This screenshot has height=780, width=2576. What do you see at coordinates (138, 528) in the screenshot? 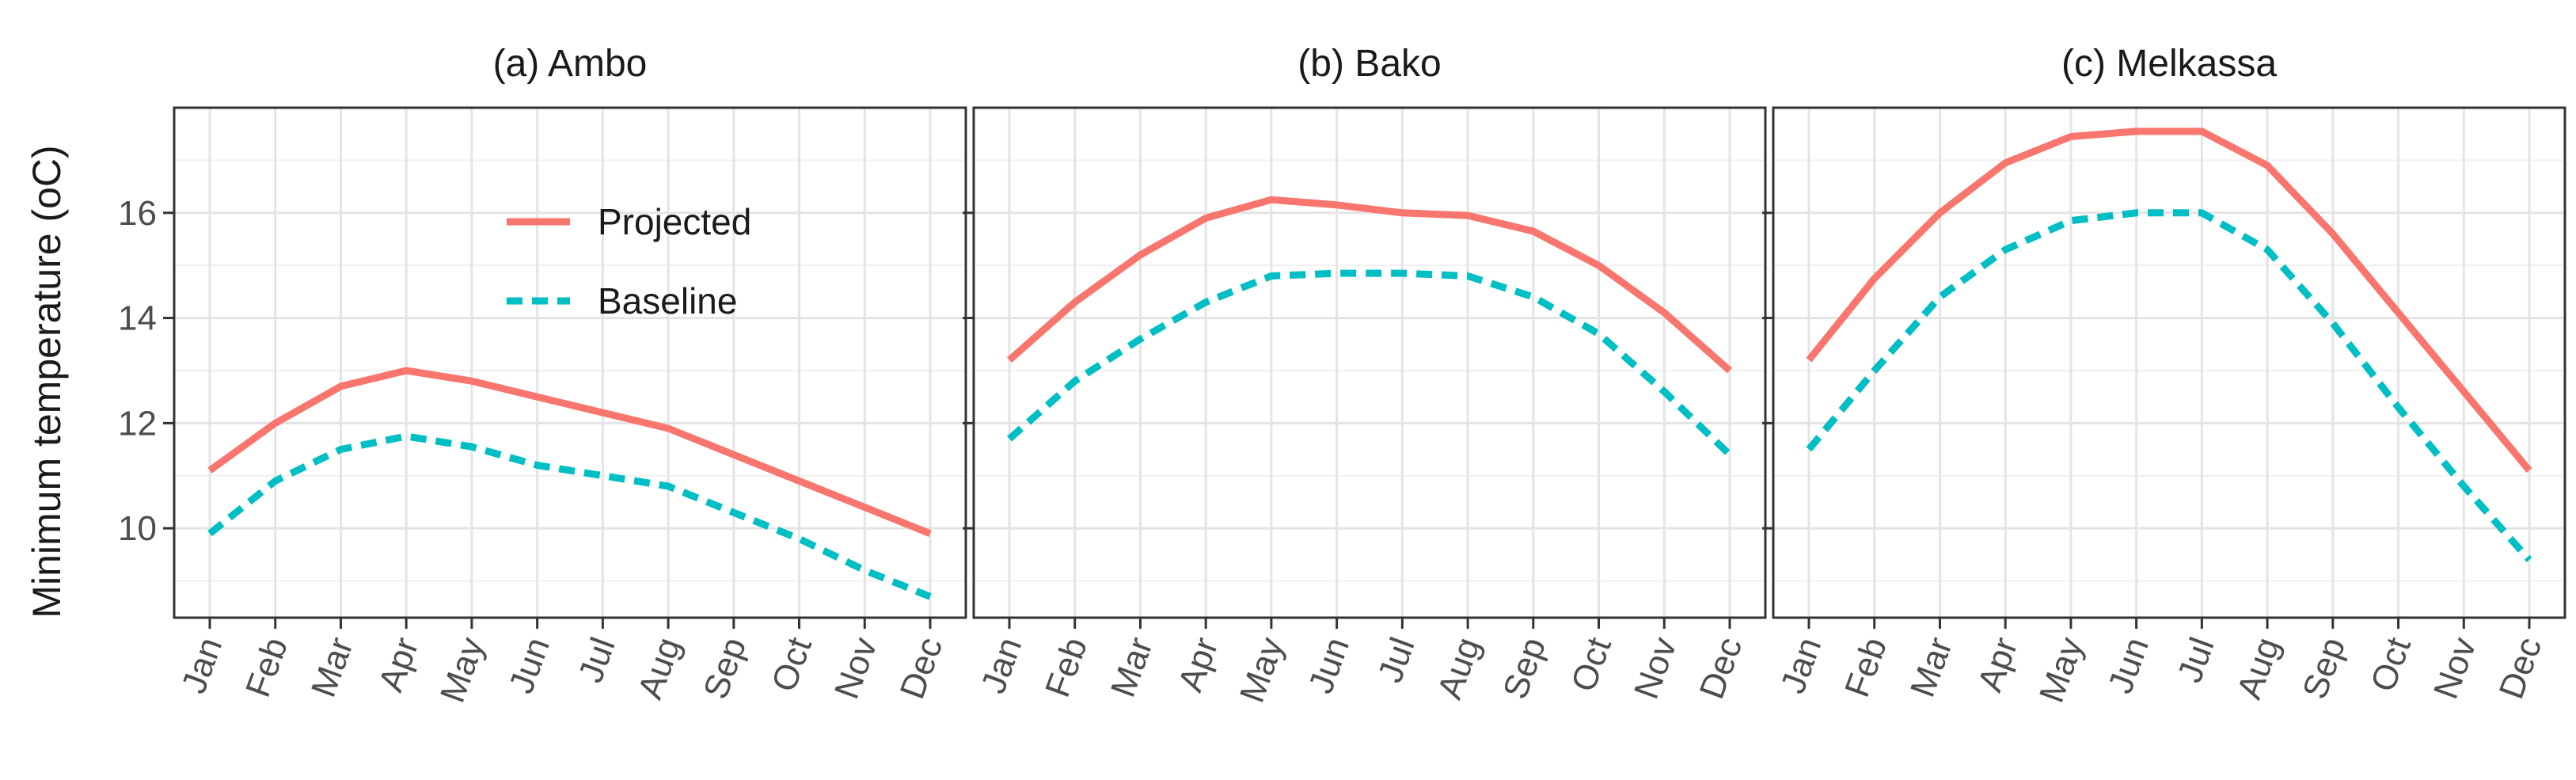
I see `y-tick-label: 10` at bounding box center [138, 528].